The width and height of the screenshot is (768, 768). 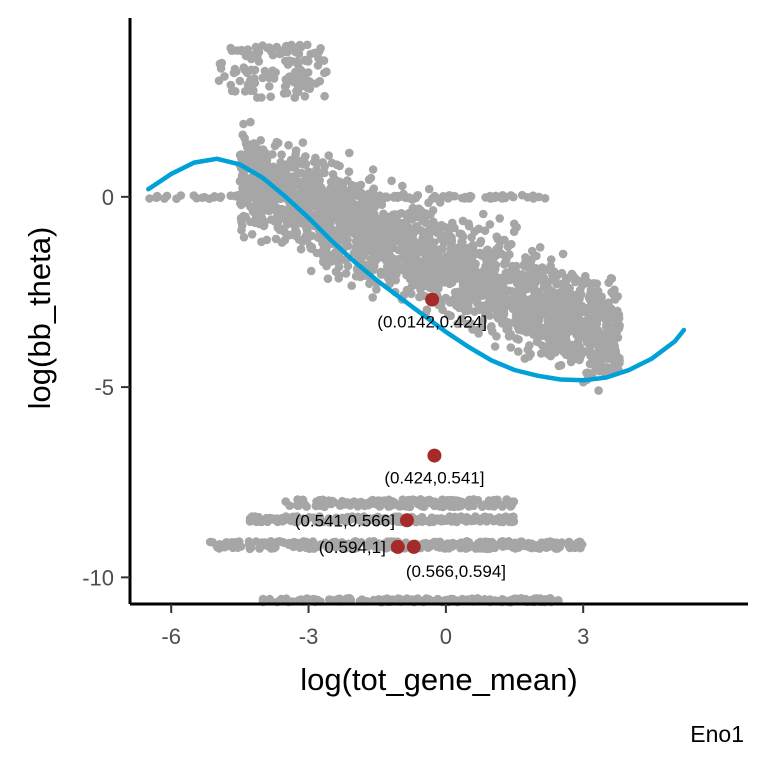 What do you see at coordinates (352, 547) in the screenshot?
I see `highlight-label: (0.594,1]` at bounding box center [352, 547].